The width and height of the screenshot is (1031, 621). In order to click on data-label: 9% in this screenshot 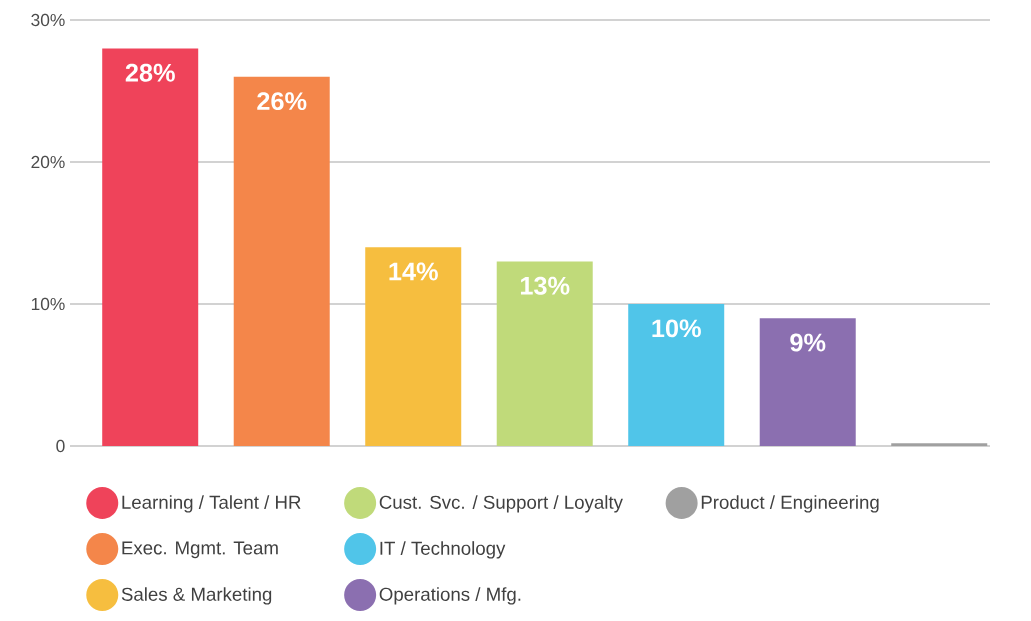, I will do `click(808, 342)`.